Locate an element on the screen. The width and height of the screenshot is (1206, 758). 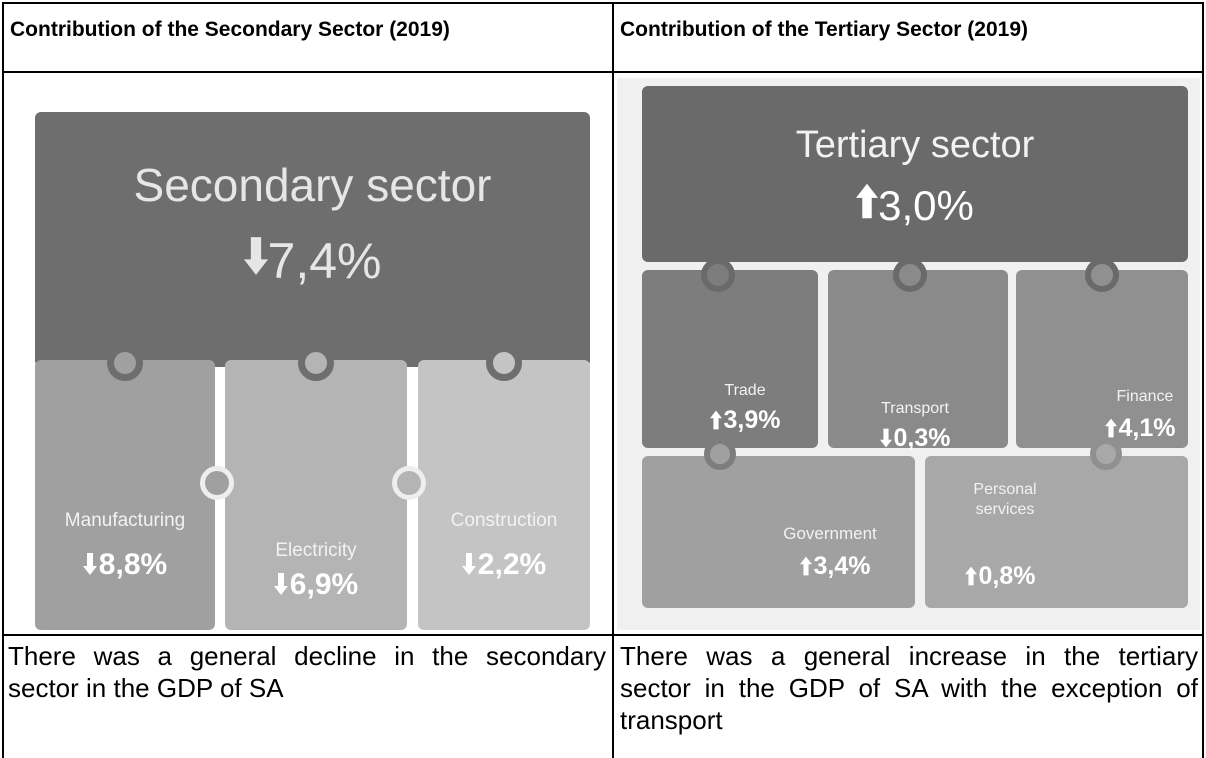
item-change: 3,4% is located at coordinates (835, 566).